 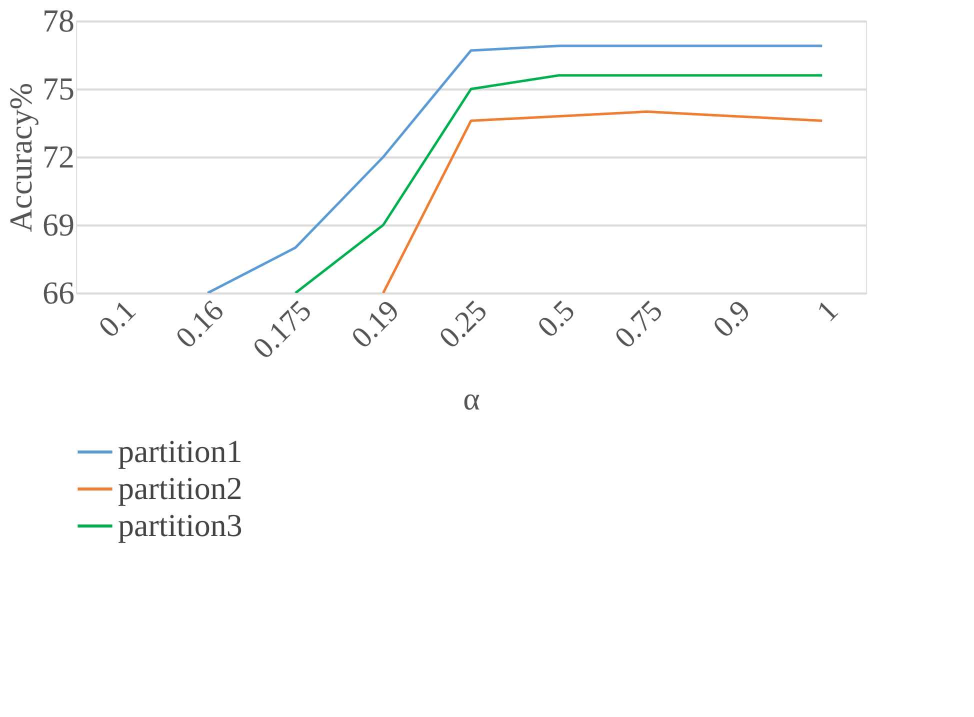 I want to click on x-tick-label: 0.5, so click(x=556, y=319).